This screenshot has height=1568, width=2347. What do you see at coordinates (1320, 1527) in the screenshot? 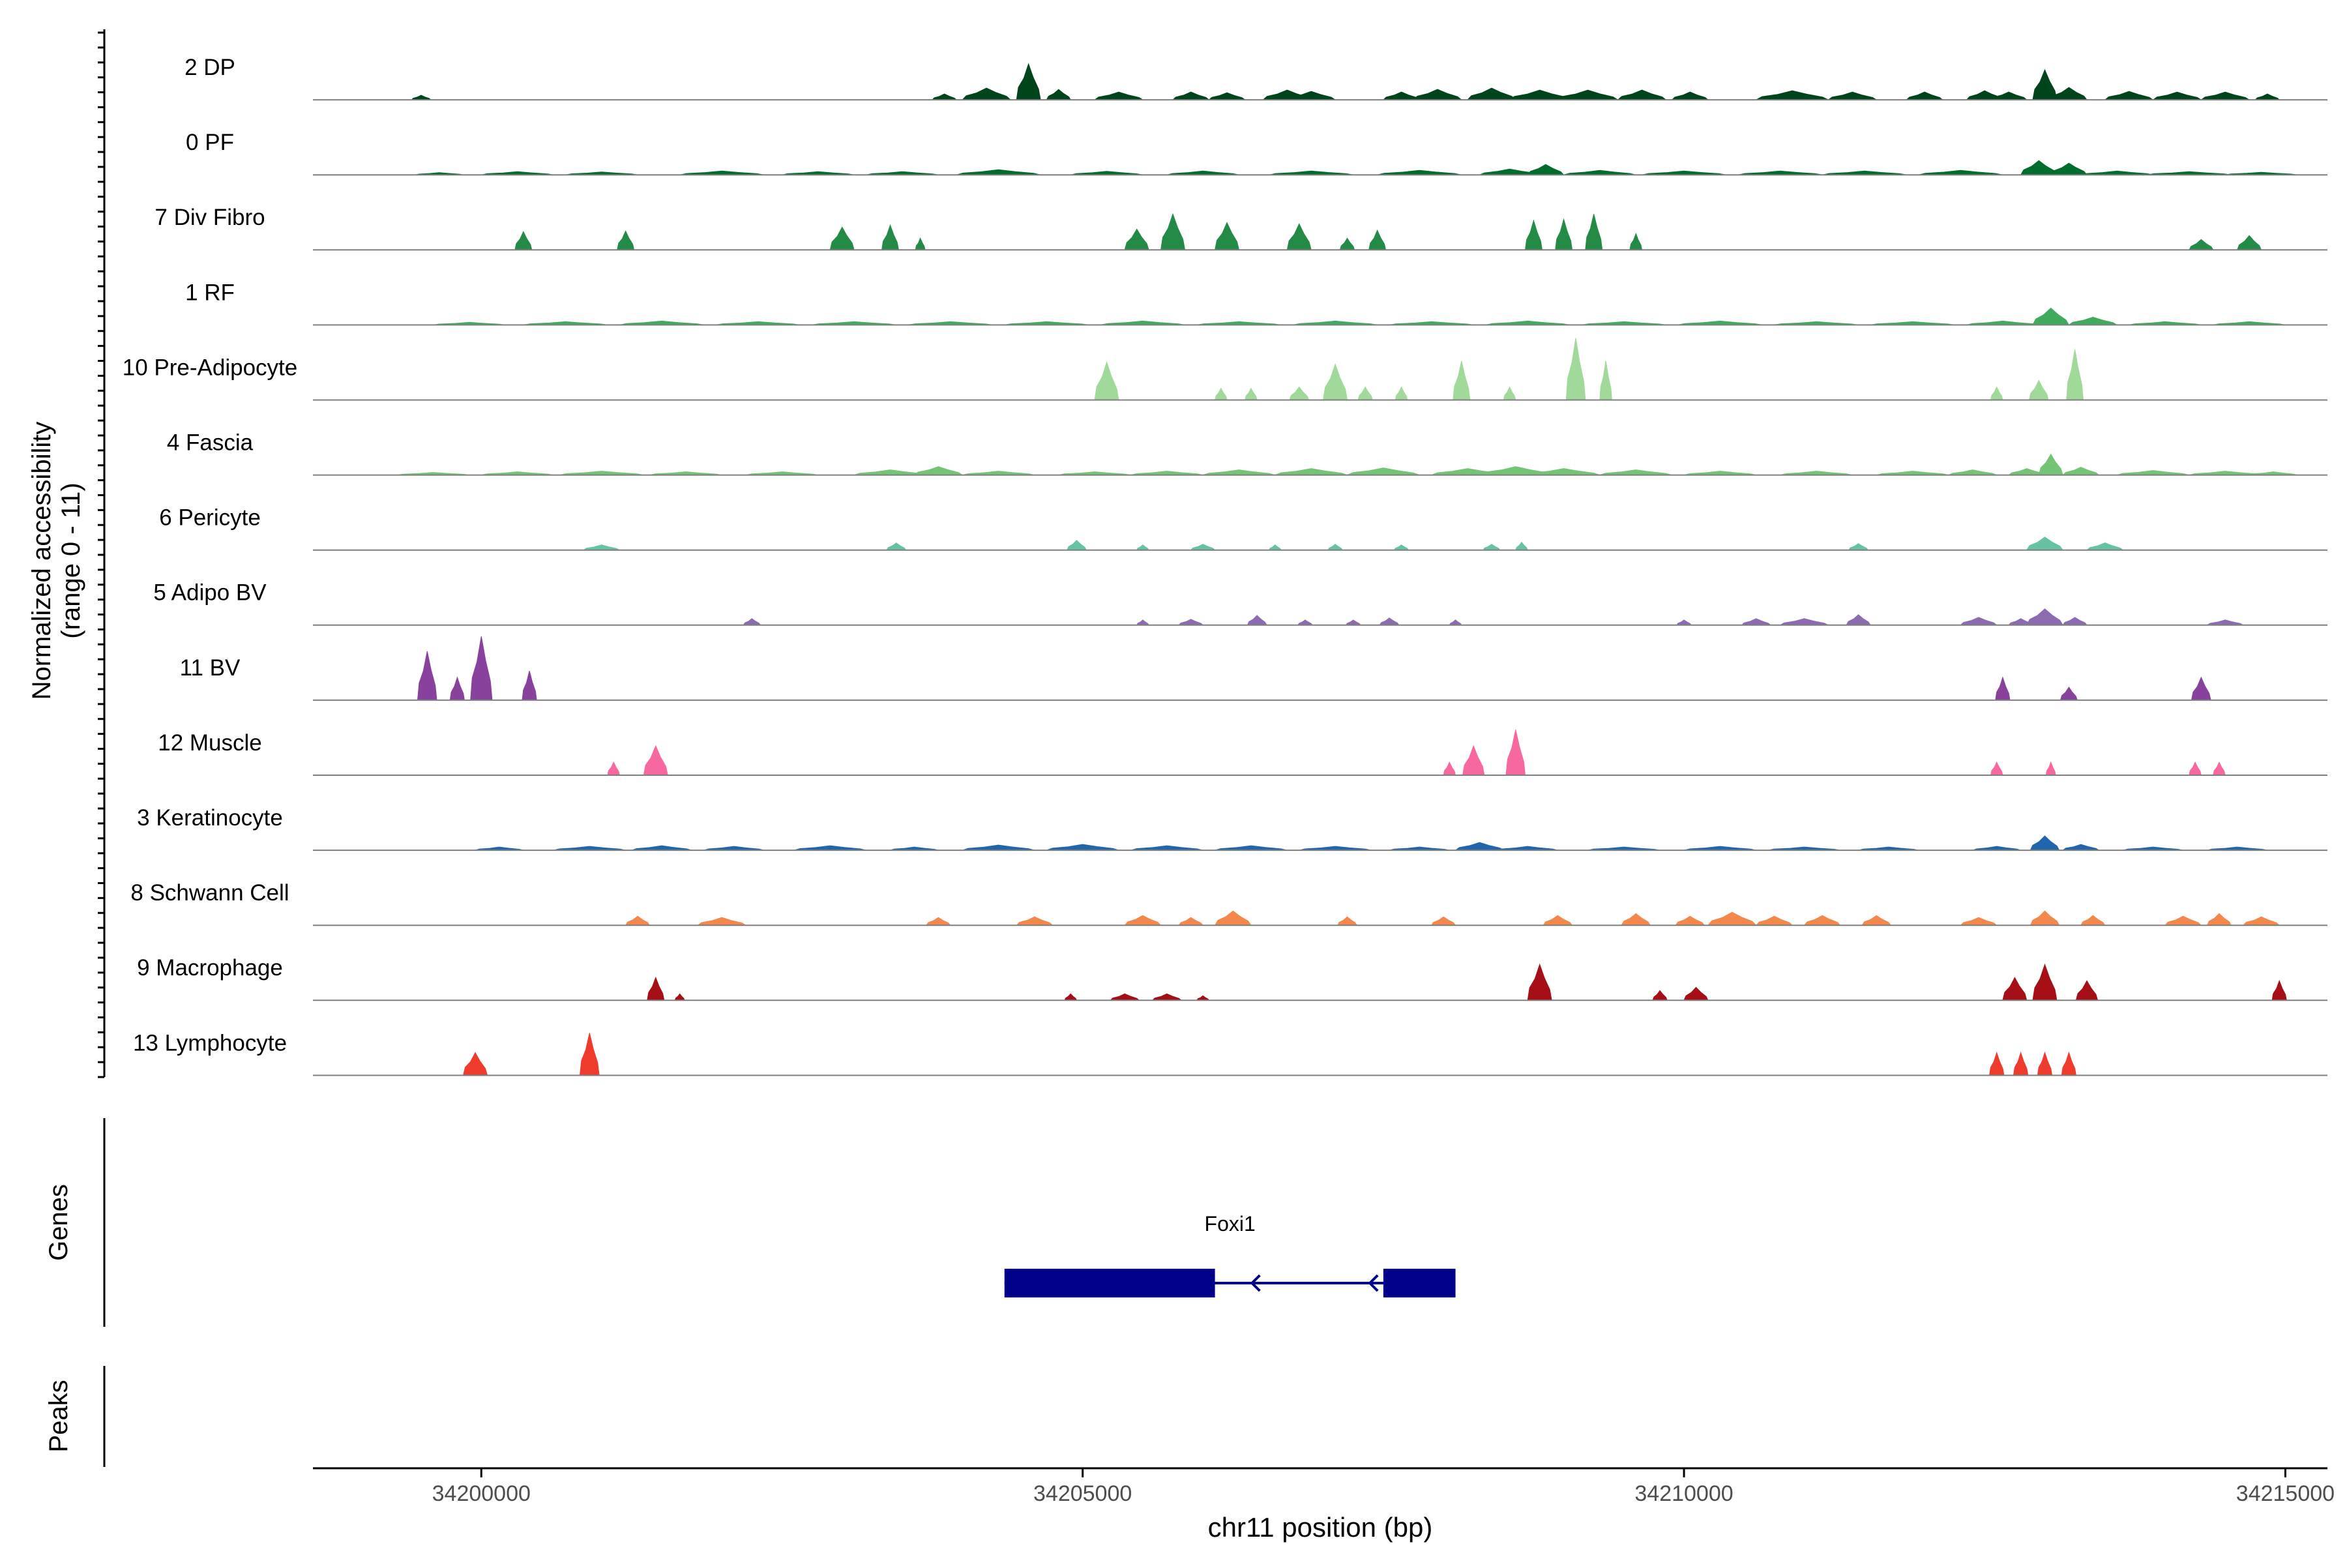
I see `x-axis-label: chr11 position (bp)` at bounding box center [1320, 1527].